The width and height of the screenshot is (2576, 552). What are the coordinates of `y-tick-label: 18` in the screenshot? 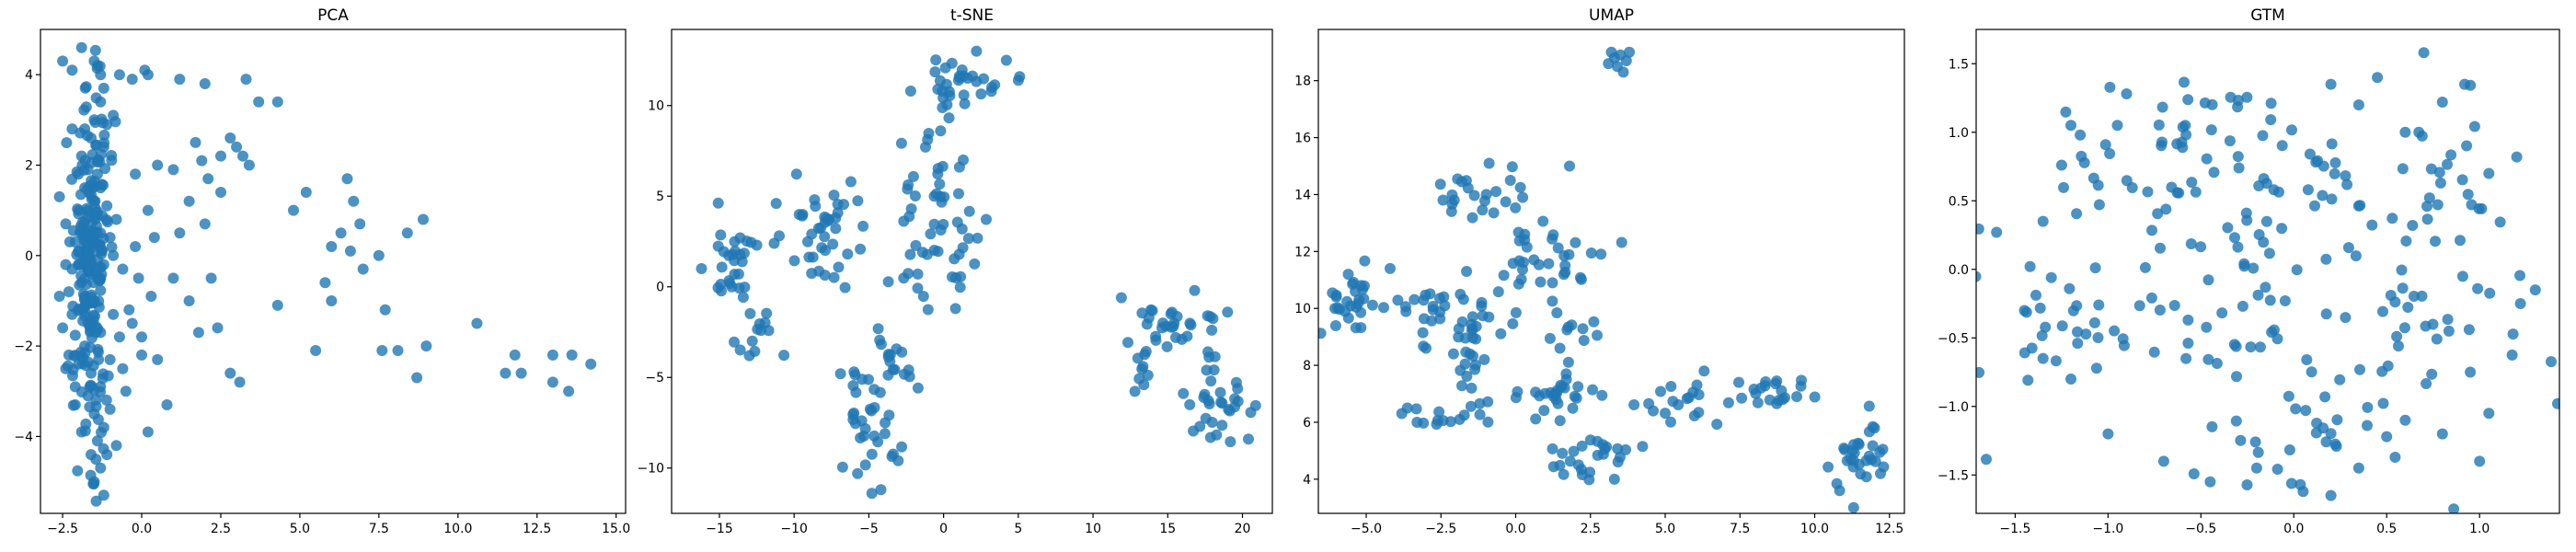 It's located at (1302, 82).